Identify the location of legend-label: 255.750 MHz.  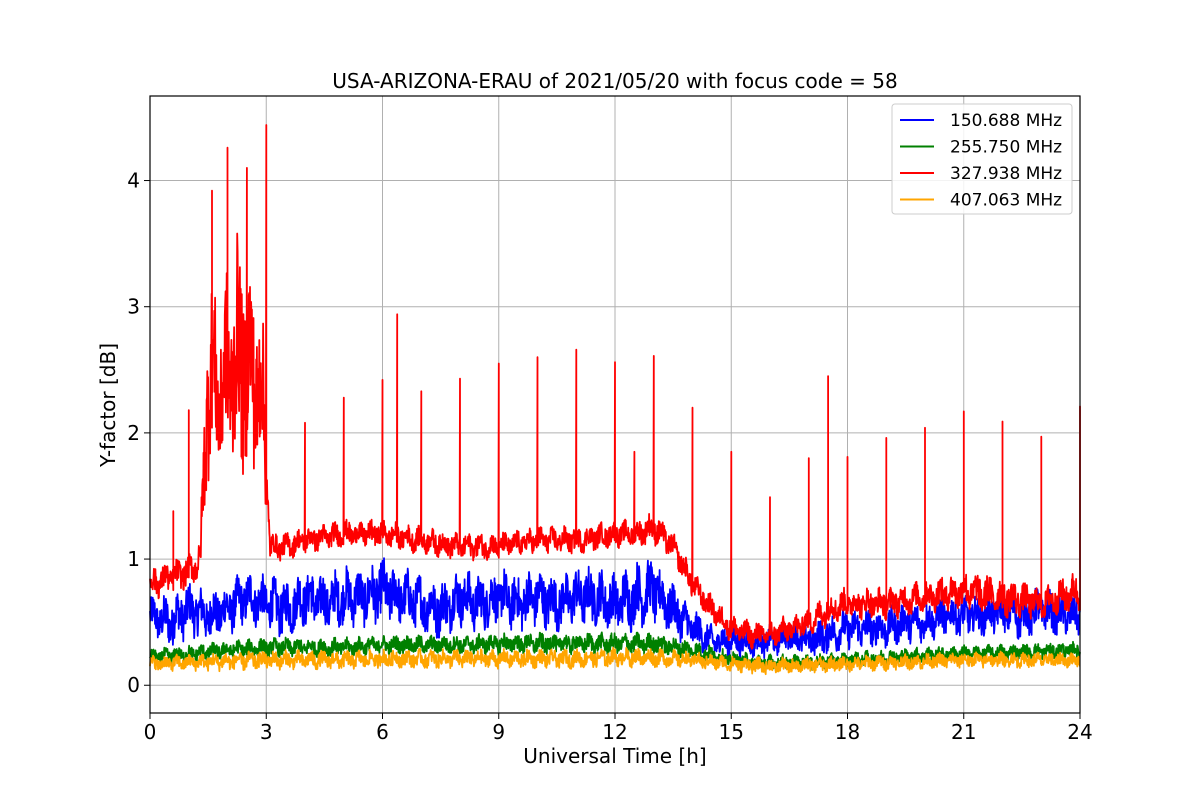
(1006, 148).